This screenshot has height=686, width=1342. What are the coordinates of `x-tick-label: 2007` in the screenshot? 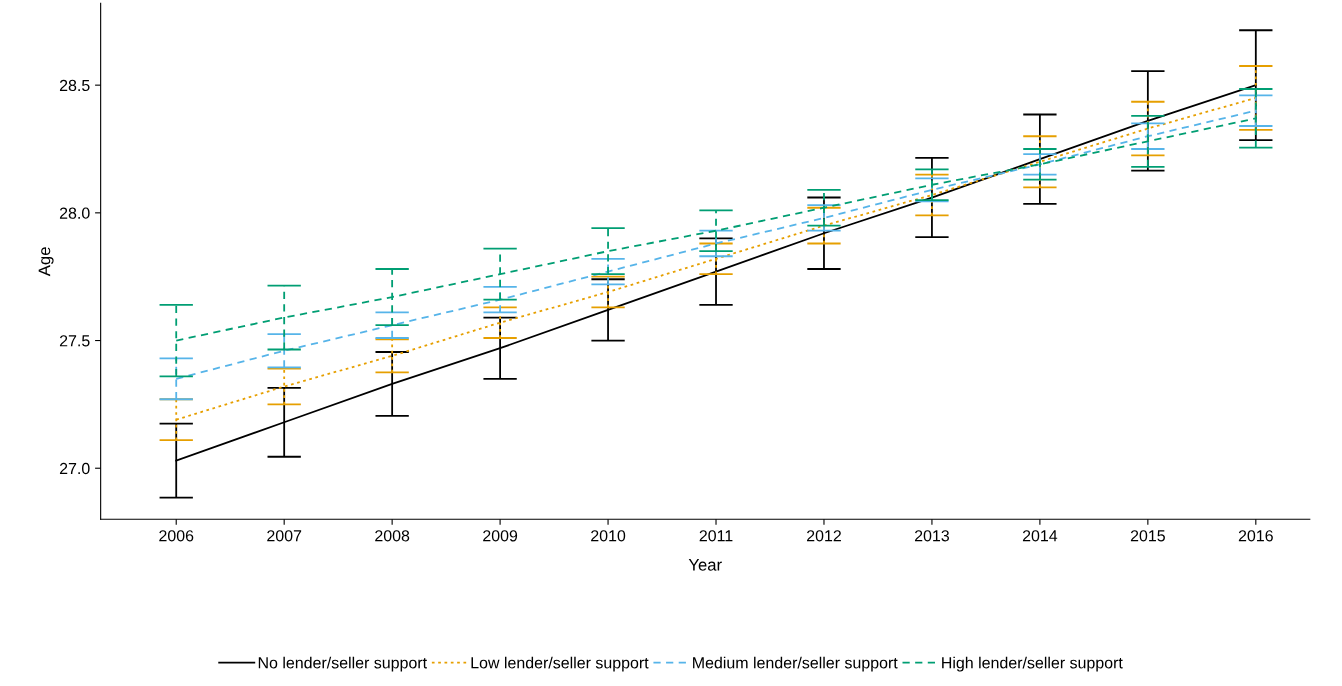 It's located at (284, 536).